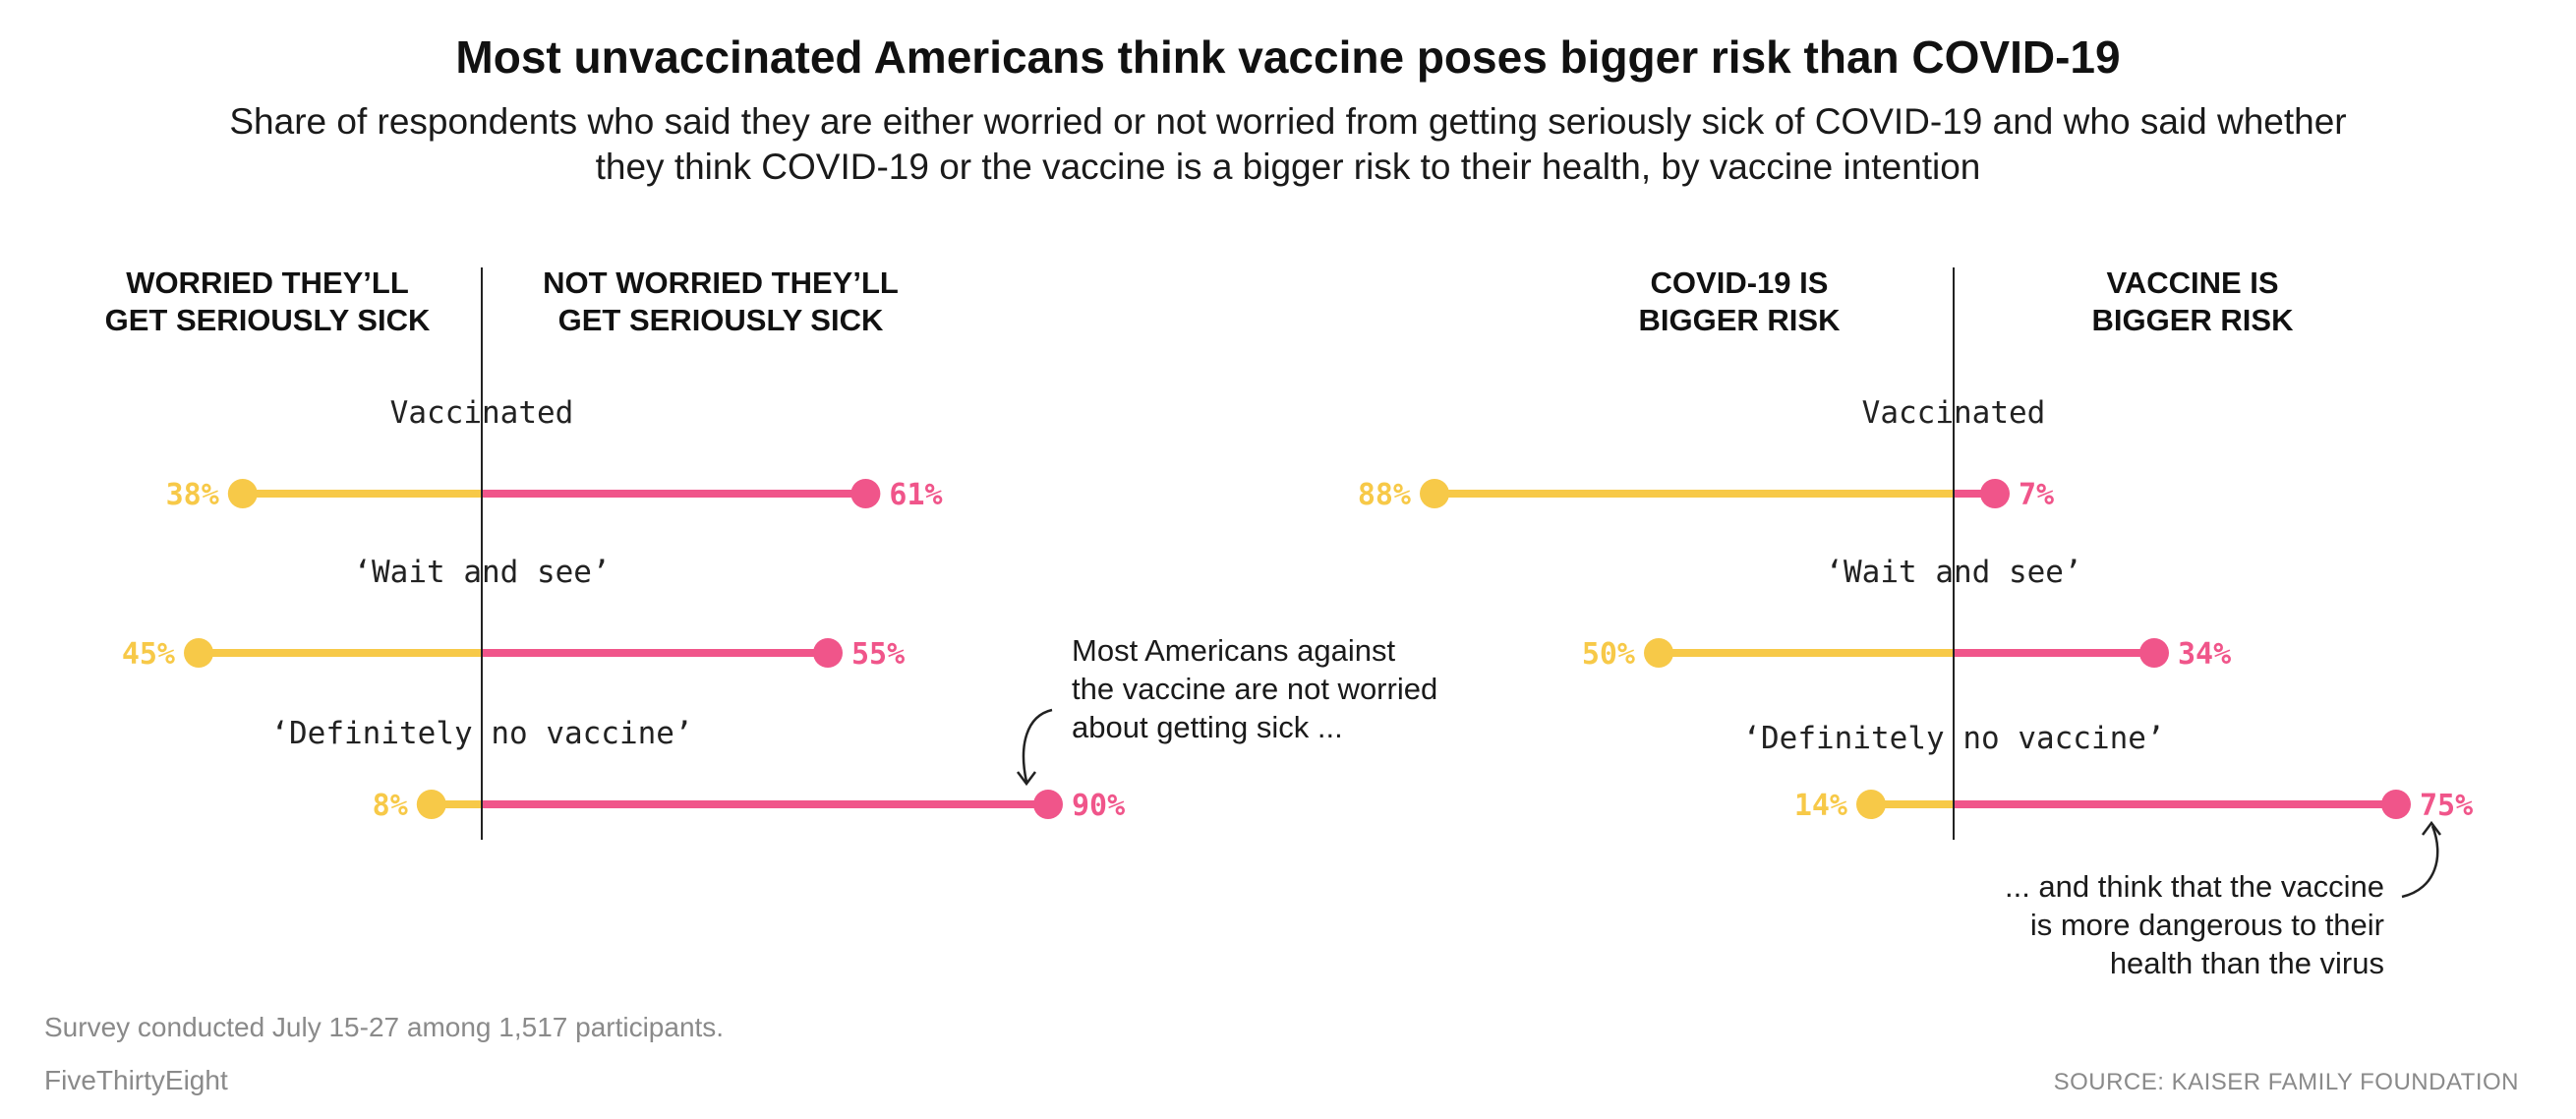 Image resolution: width=2576 pixels, height=1119 pixels. What do you see at coordinates (721, 320) in the screenshot?
I see `right-header-line-2: GET SERIOUSLY SICK` at bounding box center [721, 320].